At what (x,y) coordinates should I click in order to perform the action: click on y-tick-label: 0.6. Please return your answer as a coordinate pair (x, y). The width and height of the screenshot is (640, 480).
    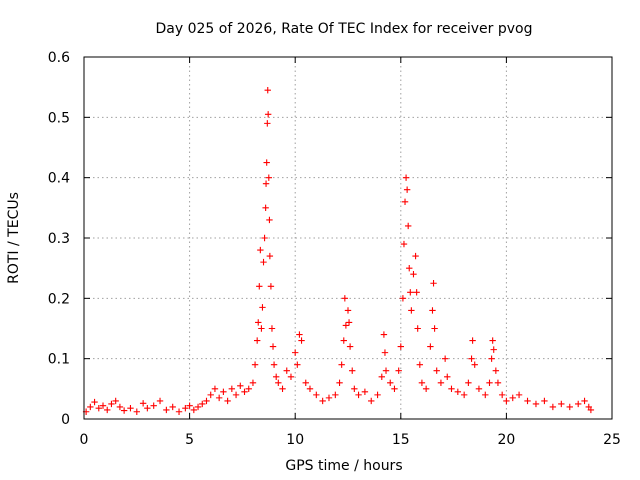
    Looking at the image, I should click on (59, 58).